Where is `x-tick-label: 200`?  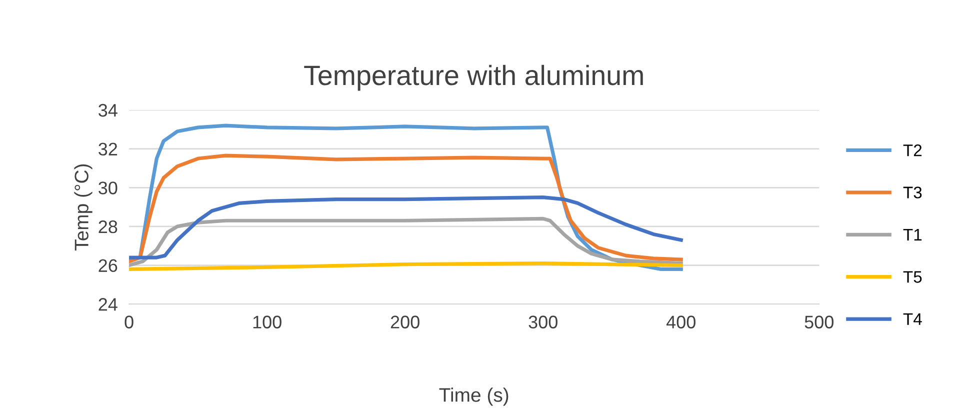
x-tick-label: 200 is located at coordinates (405, 322).